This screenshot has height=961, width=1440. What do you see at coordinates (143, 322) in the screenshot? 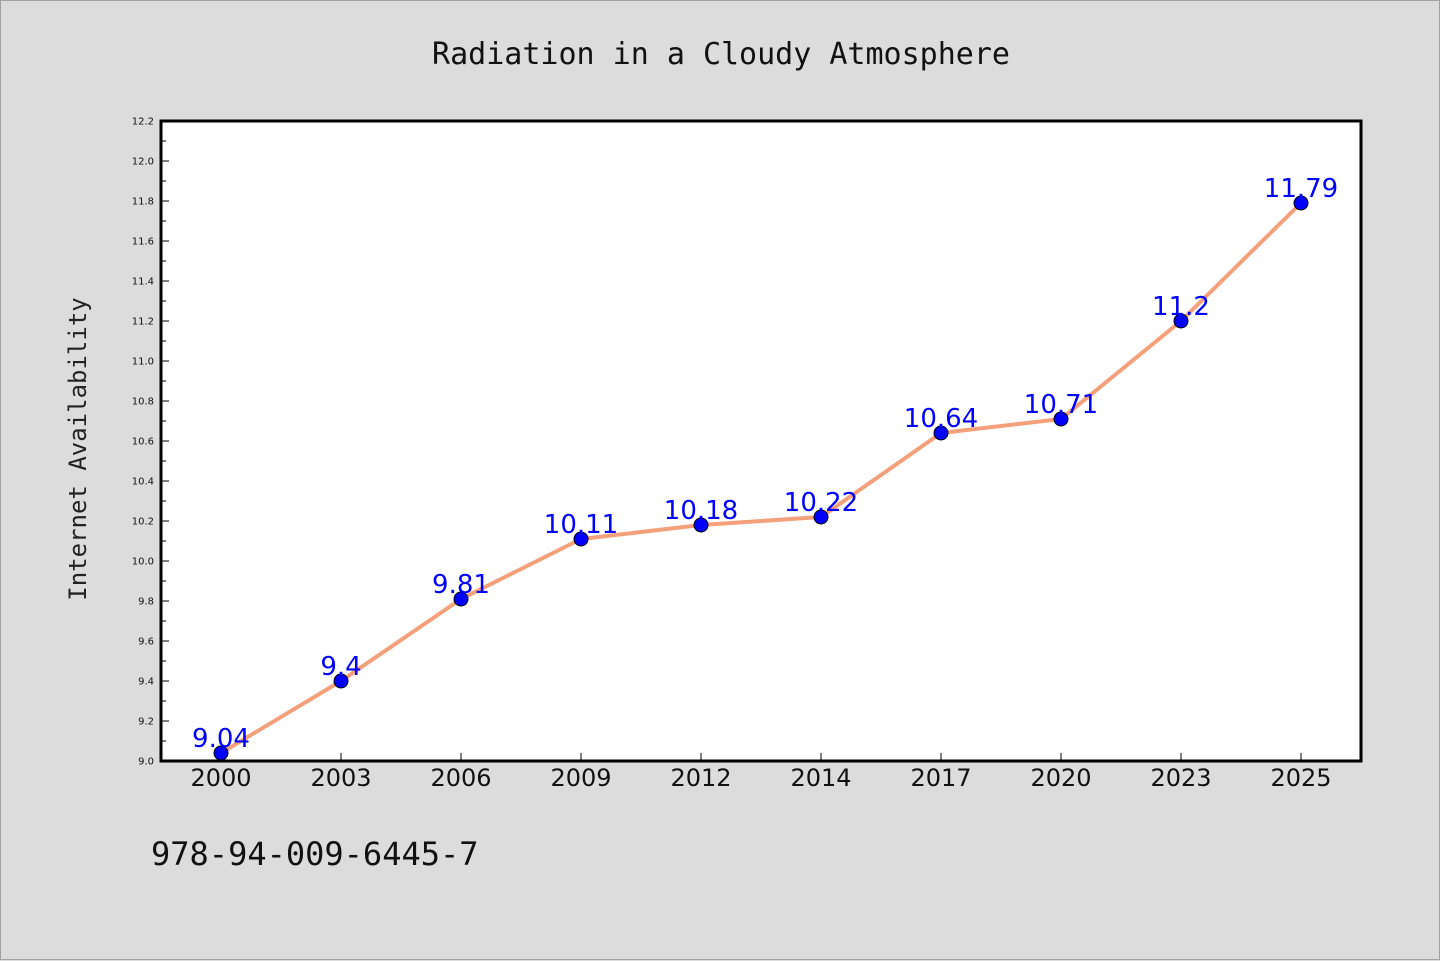
I see `y-tick-label: 11.2` at bounding box center [143, 322].